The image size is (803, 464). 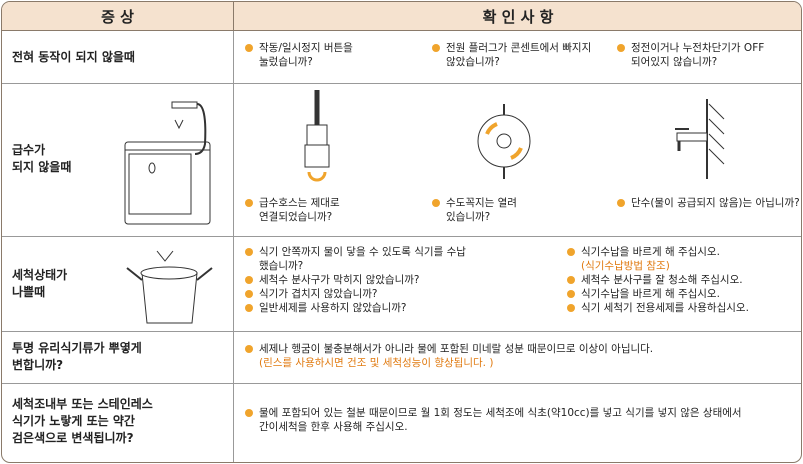 I want to click on check-item: 전원 플러그가 콘센트에서 빠지지 않았습니까?, so click(x=514, y=55).